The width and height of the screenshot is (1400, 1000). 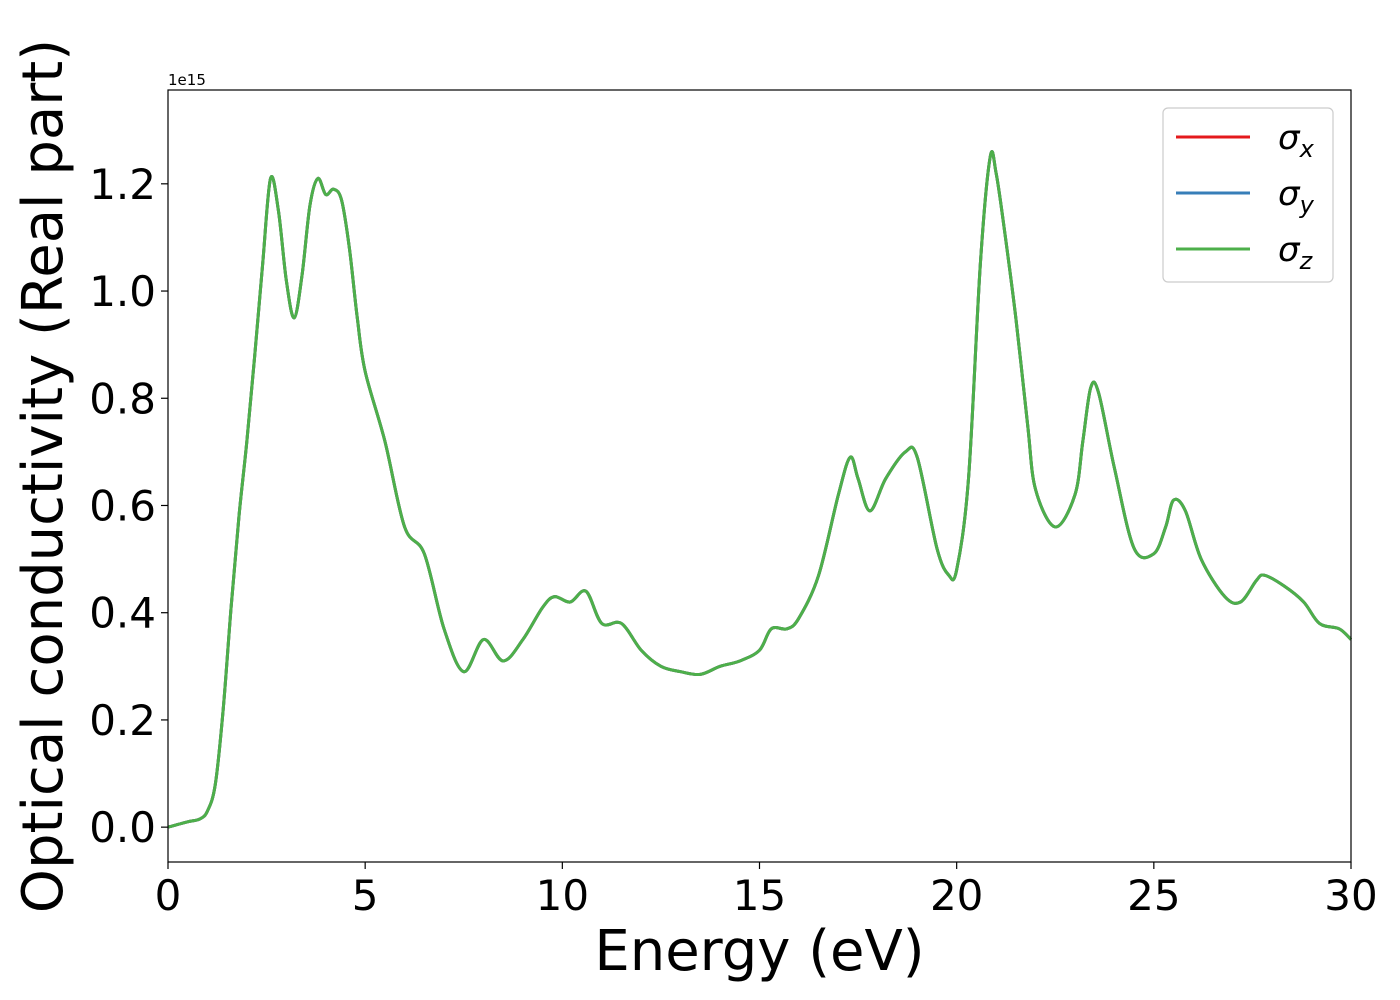 What do you see at coordinates (365, 895) in the screenshot?
I see `x-tick-label: 5` at bounding box center [365, 895].